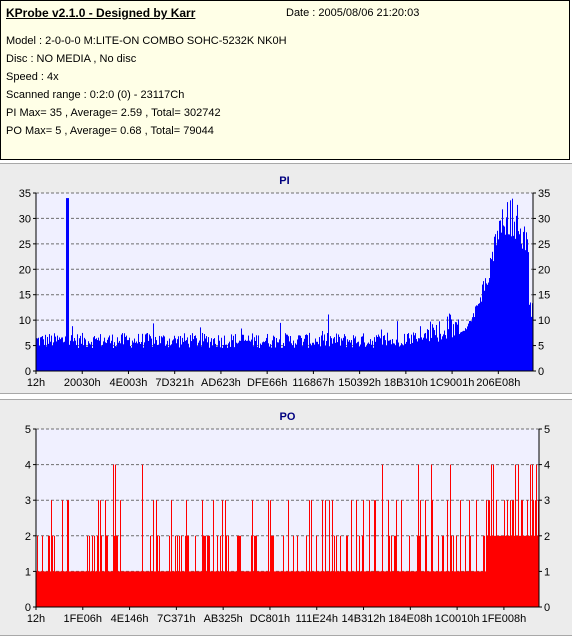 The width and height of the screenshot is (572, 640). What do you see at coordinates (71, 59) in the screenshot?
I see `disc-line: Disc : NO MEDIA , No disc` at bounding box center [71, 59].